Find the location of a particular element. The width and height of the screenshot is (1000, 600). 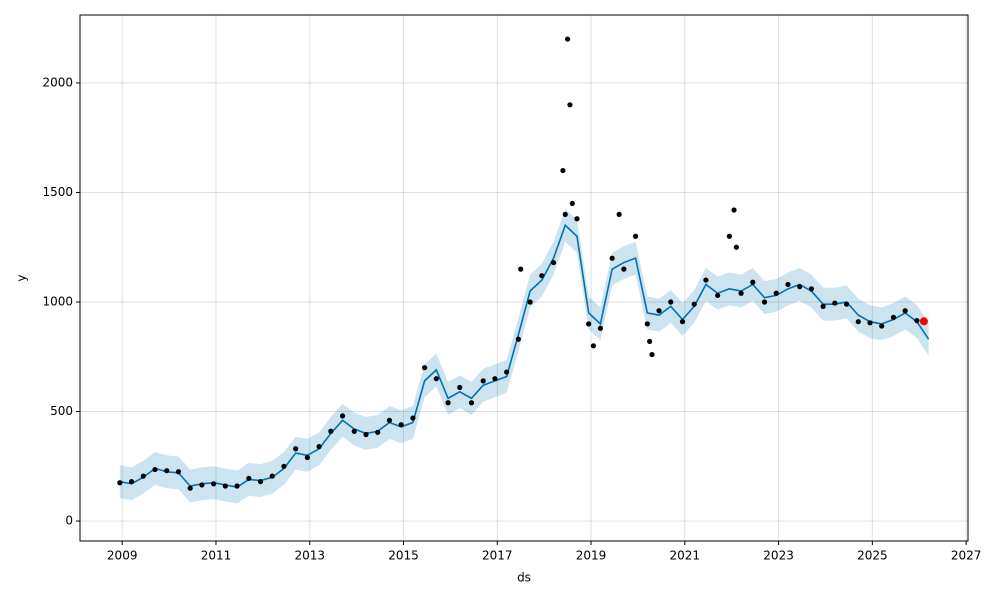

y-tick-label: 2000 is located at coordinates (57, 82).